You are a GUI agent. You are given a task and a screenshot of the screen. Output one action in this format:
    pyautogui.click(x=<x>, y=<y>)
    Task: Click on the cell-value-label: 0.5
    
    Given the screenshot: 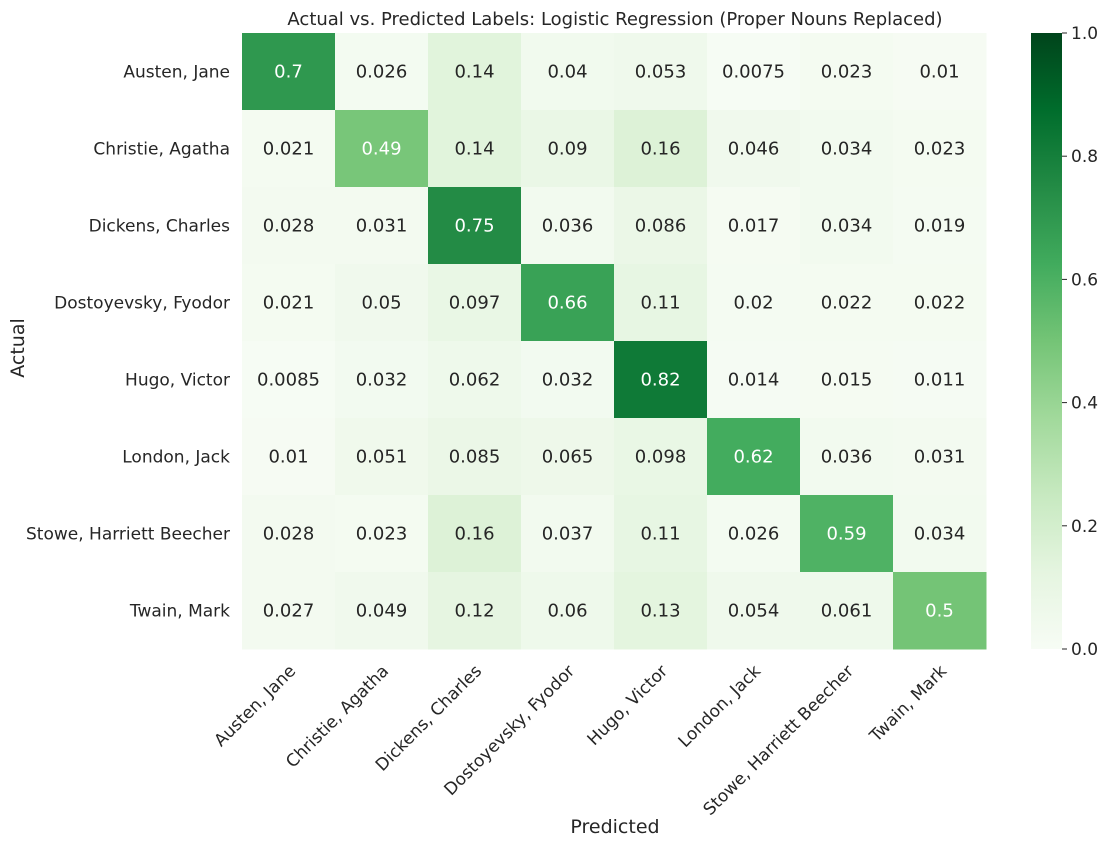 What is the action you would take?
    pyautogui.click(x=939, y=611)
    